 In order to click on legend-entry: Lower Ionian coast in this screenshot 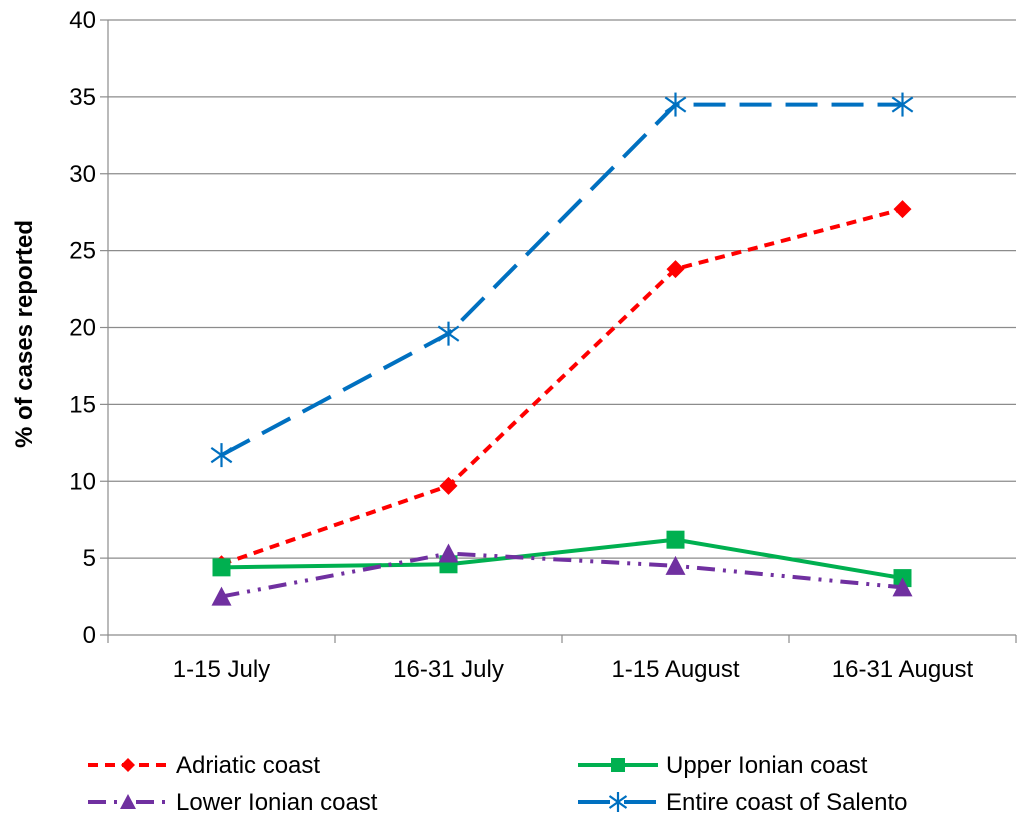, I will do `click(233, 802)`.